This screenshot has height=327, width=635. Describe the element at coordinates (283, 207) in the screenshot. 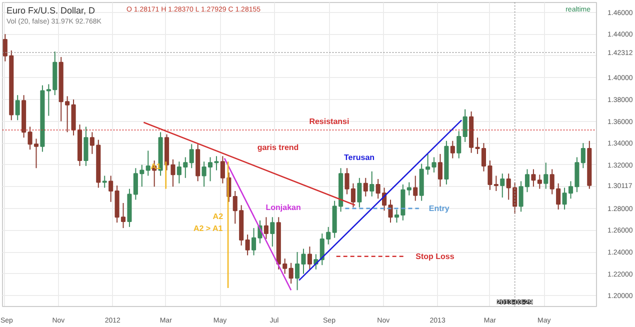

I see `series-label: Lonjakan` at that location.